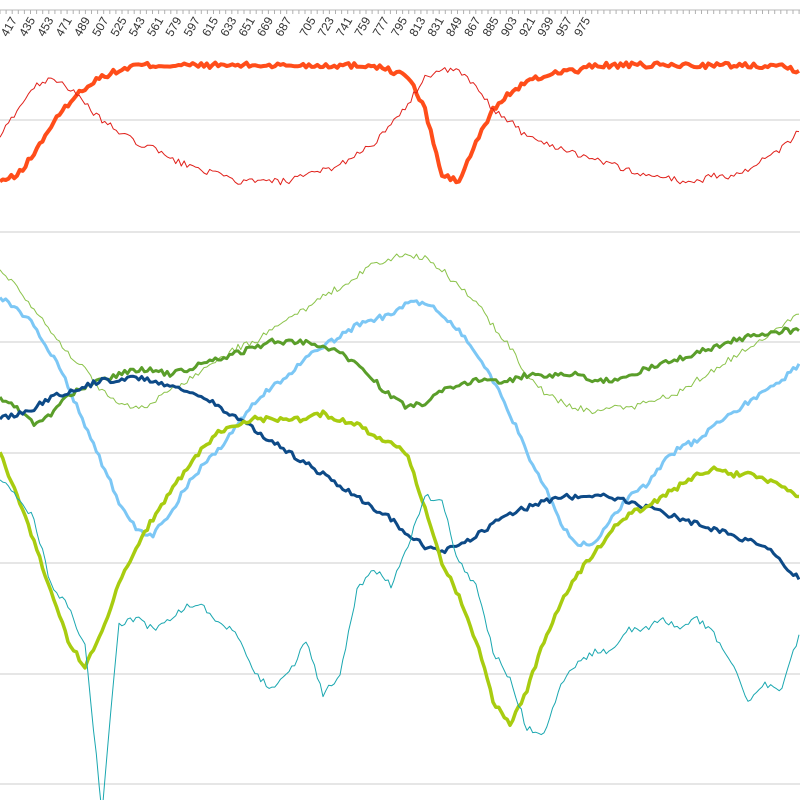 Image resolution: width=800 pixels, height=800 pixels. Describe the element at coordinates (400, 12) in the screenshot. I see `x-axis-ticks` at that location.